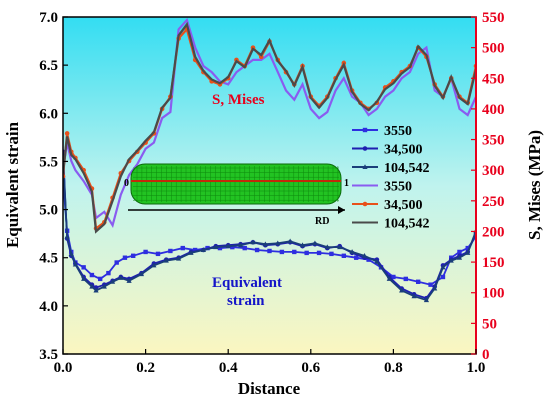  What do you see at coordinates (493, 171) in the screenshot?
I see `y-right-tick-label: 300` at bounding box center [493, 171].